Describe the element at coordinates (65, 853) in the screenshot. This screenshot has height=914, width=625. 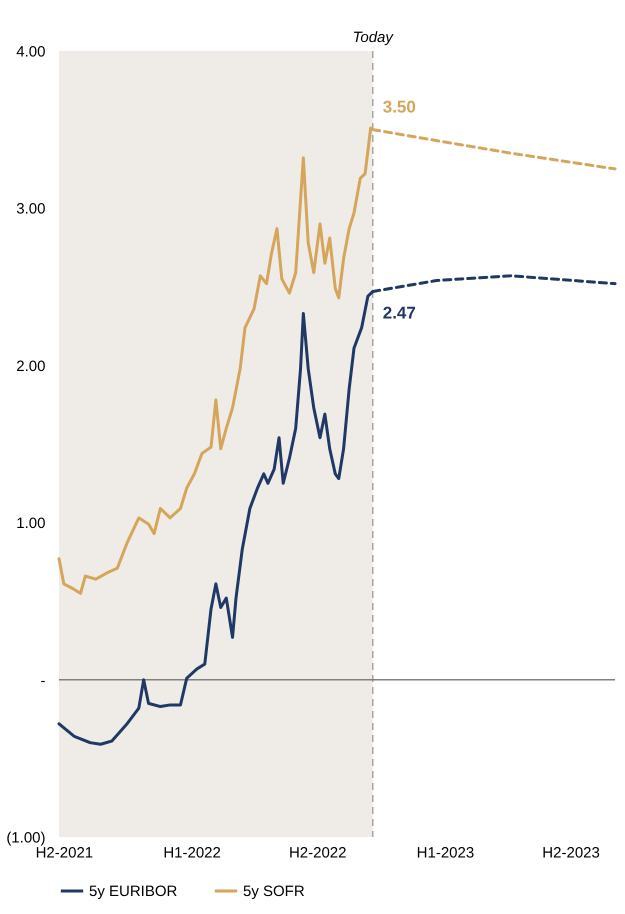
I see `x-tick-label: H2-2021` at that location.